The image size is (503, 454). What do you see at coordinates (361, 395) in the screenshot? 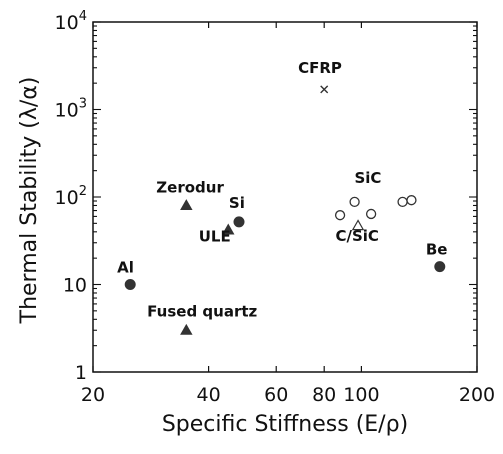
I see `x-tick-label-4: 100` at bounding box center [361, 395].